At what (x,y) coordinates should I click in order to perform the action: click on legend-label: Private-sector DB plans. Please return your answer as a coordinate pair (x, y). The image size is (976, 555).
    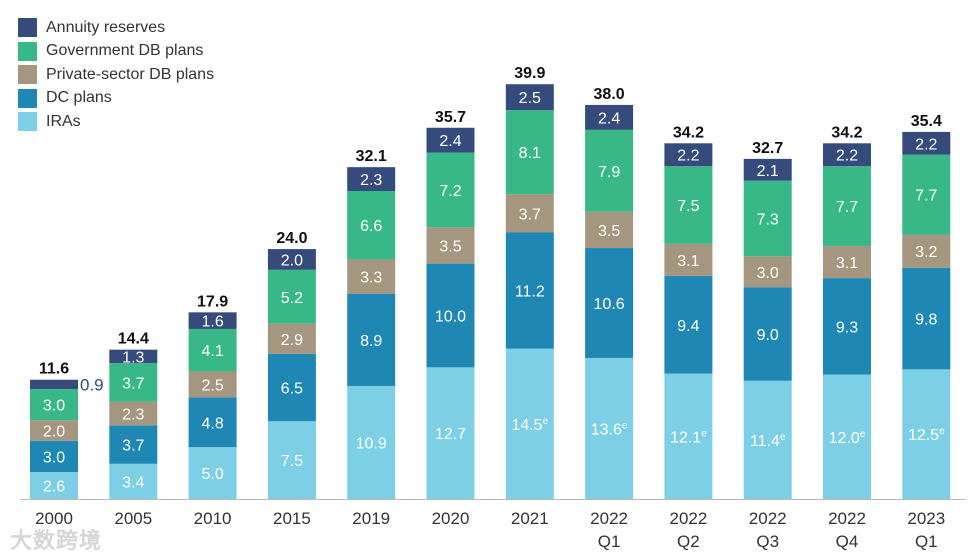
    Looking at the image, I should click on (130, 74).